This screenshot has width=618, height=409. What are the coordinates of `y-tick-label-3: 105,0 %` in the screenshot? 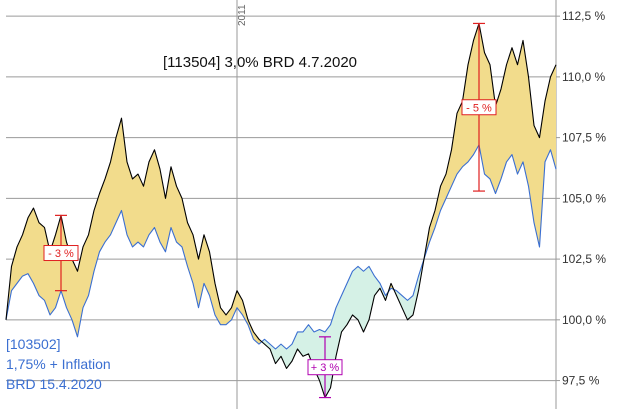 It's located at (584, 198).